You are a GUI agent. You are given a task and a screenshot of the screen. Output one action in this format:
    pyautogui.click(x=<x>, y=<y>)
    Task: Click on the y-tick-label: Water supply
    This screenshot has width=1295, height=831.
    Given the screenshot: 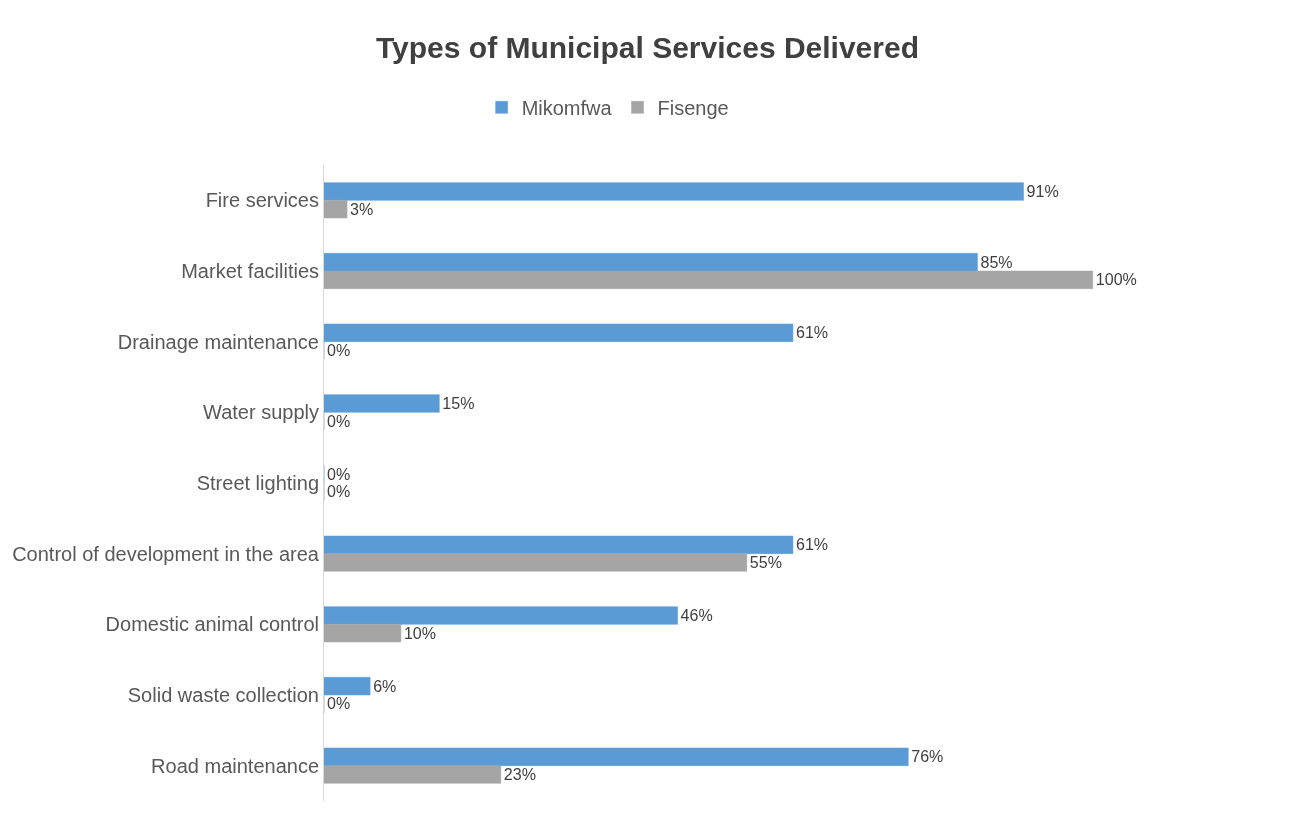 What is the action you would take?
    pyautogui.click(x=261, y=412)
    